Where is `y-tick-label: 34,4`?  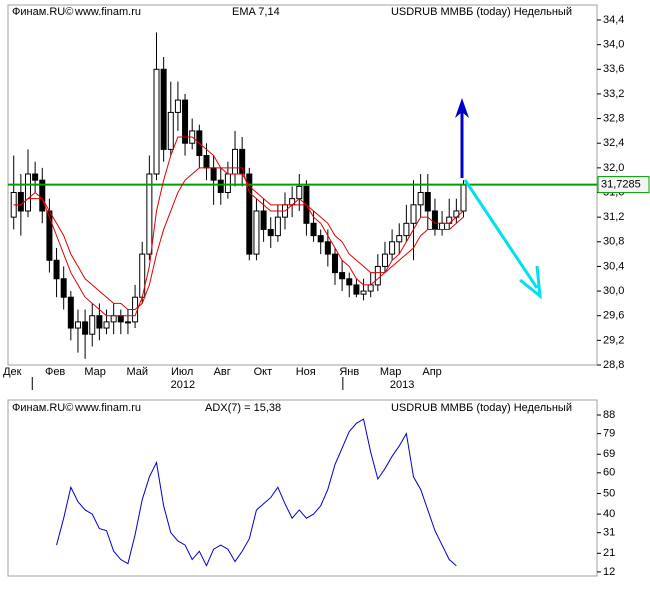
y-tick-label: 34,4 is located at coordinates (613, 20).